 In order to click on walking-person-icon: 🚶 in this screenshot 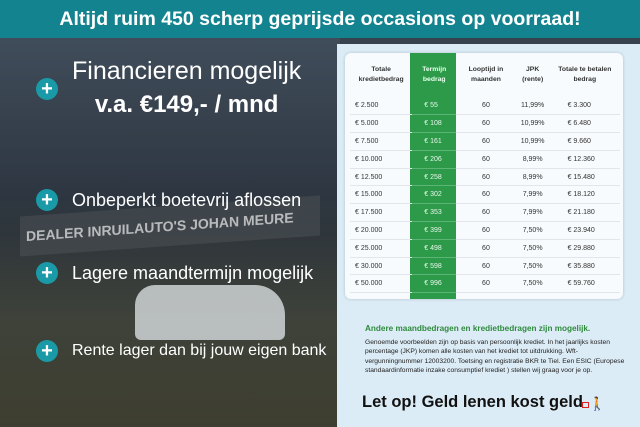, I will do `click(593, 404)`.